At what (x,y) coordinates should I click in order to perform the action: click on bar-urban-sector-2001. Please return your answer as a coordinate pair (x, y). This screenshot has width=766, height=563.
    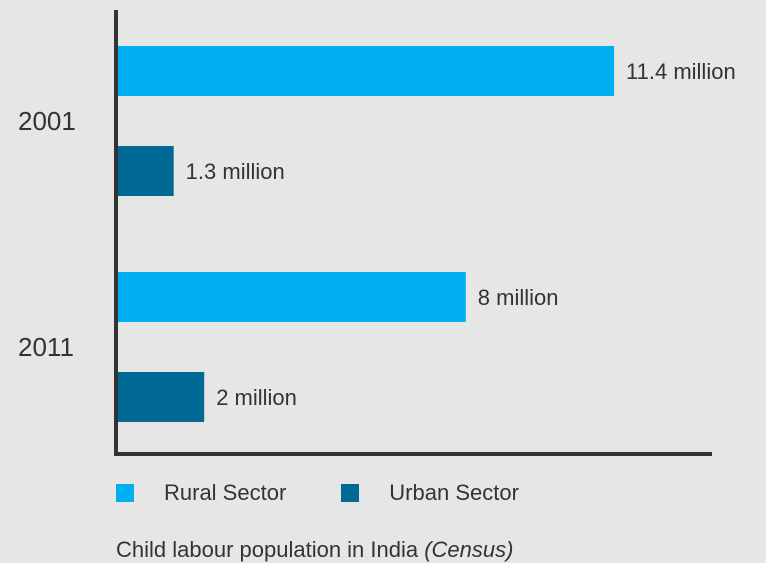
    Looking at the image, I should click on (145, 171).